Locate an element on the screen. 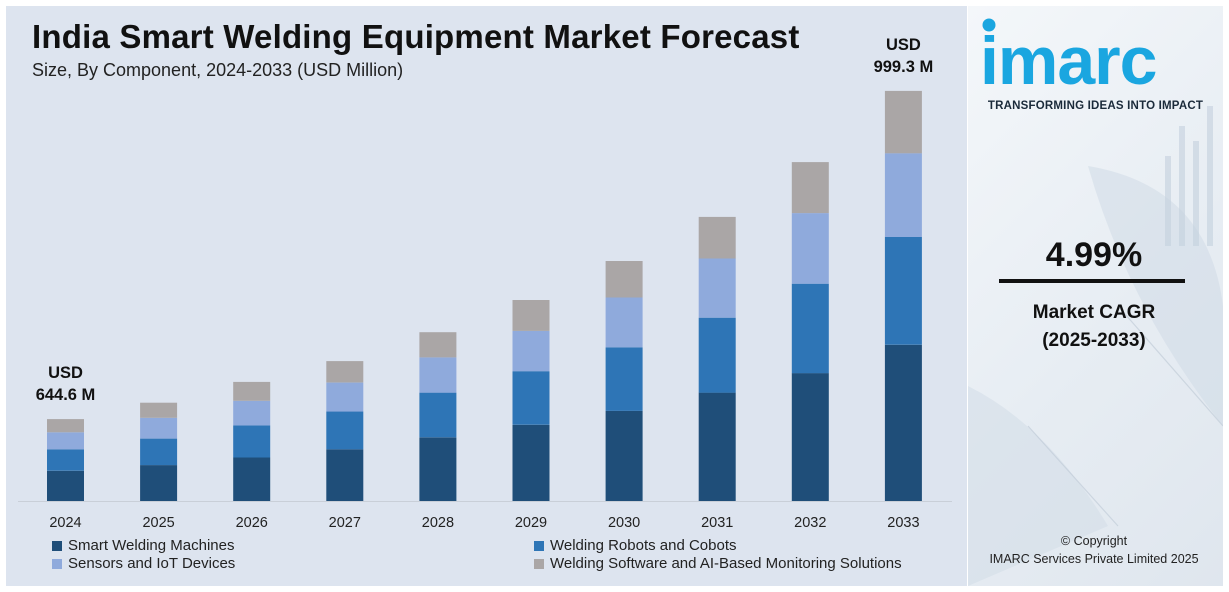 The width and height of the screenshot is (1229, 592). legend-item-sensors-and-iot-devices: Sensors and IoT Devices is located at coordinates (143, 563).